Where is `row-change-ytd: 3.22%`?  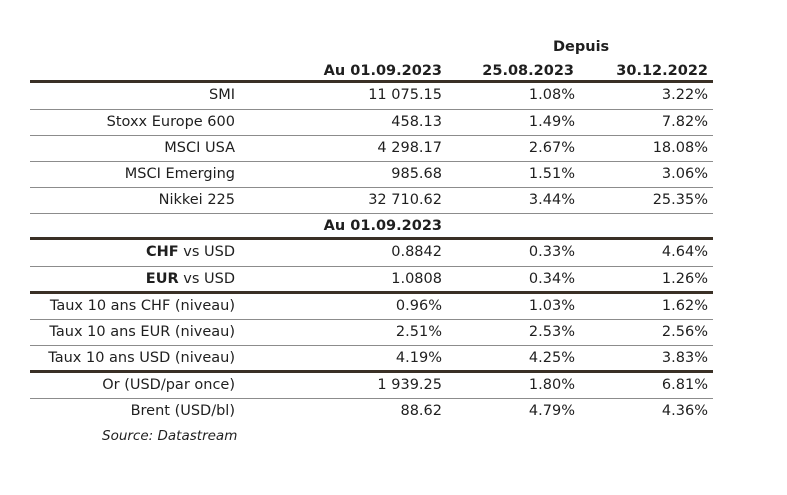
row-change-ytd: 3.22% is located at coordinates (684, 95).